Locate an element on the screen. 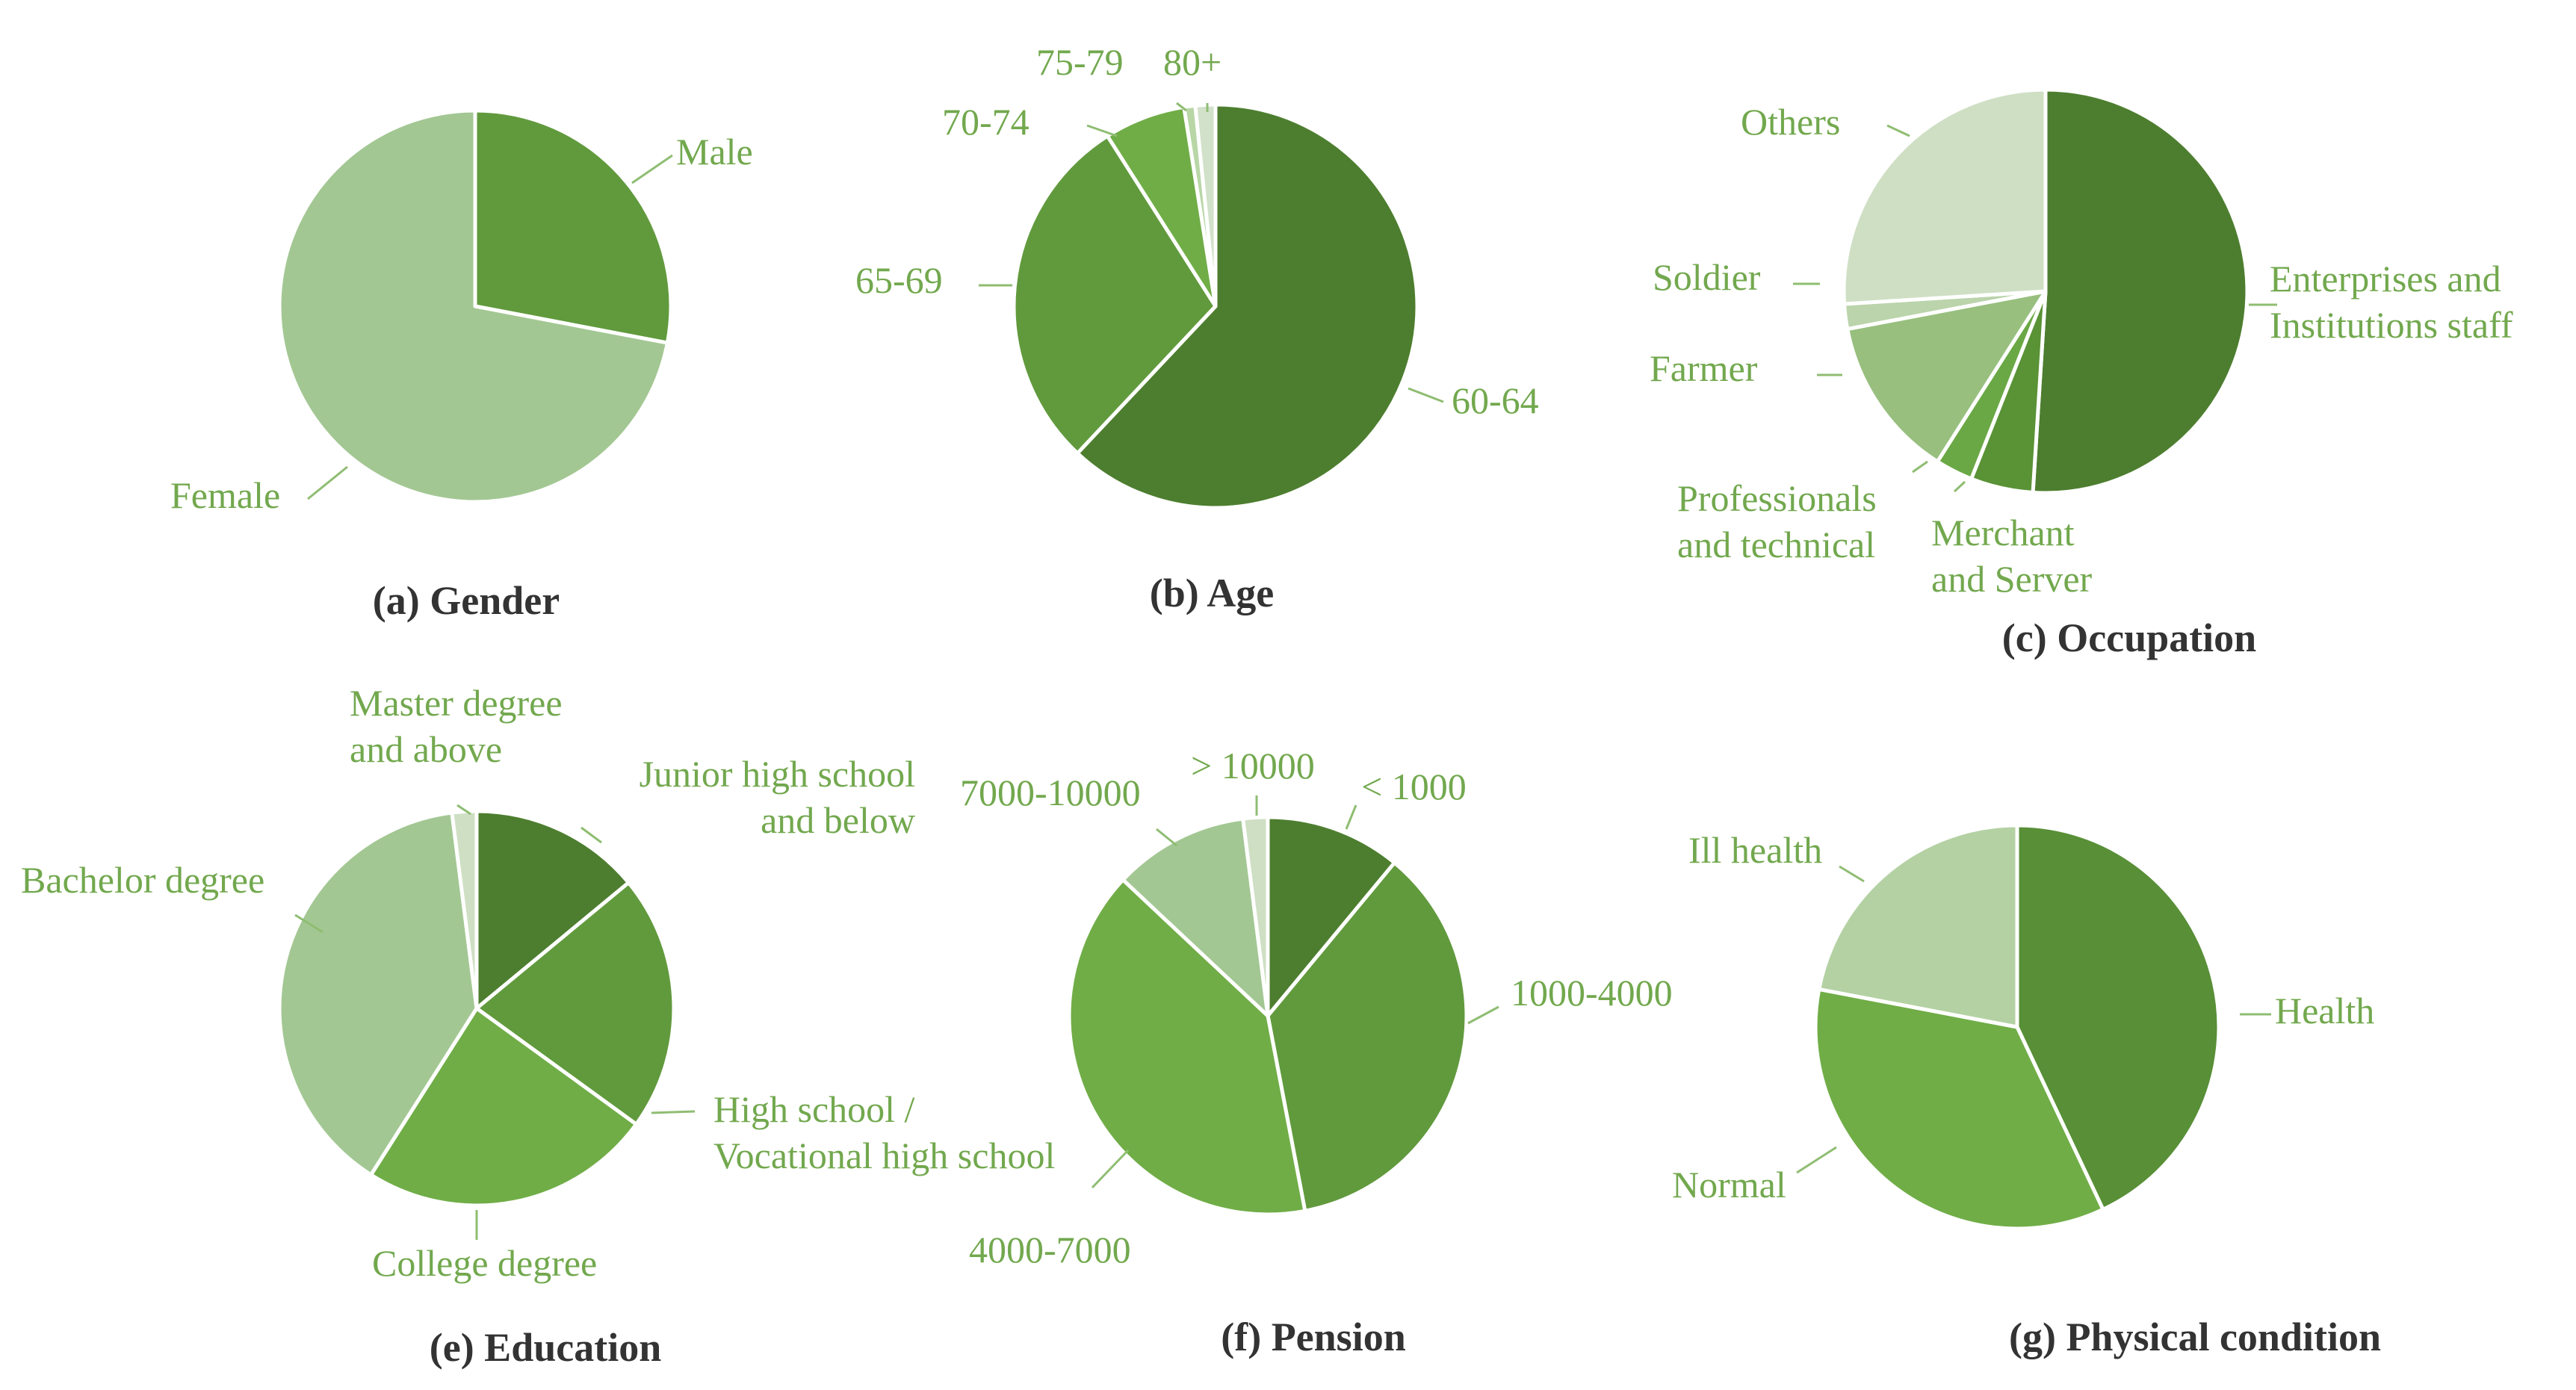  slice-label-others: Others is located at coordinates (1790, 122).